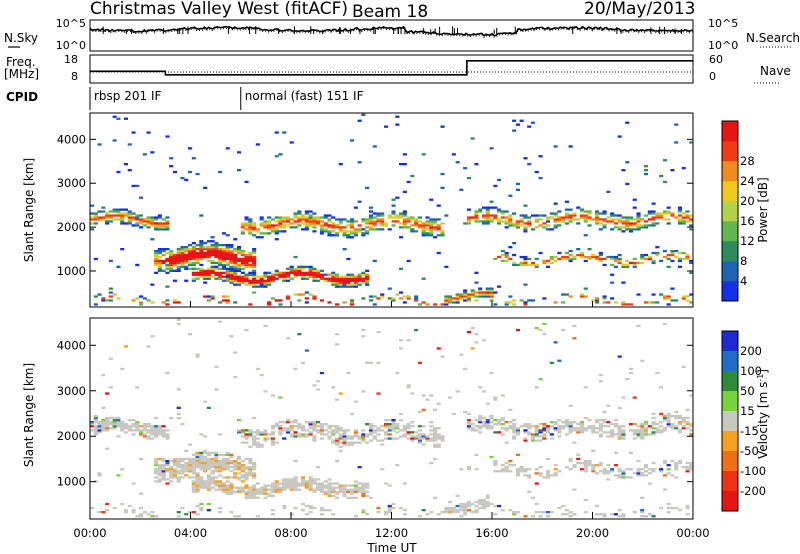  I want to click on colorbar-tick-label: 50, so click(747, 391).